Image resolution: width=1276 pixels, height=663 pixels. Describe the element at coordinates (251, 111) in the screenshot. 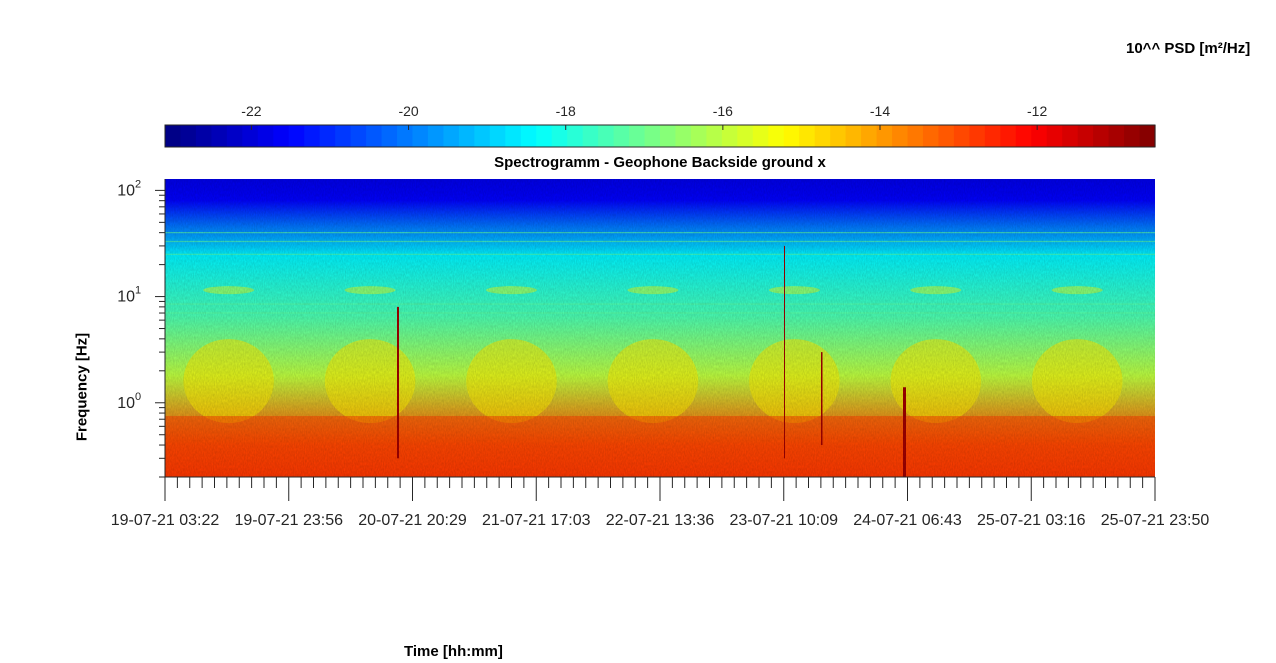

I see `colorbar-tick-label: -22` at that location.